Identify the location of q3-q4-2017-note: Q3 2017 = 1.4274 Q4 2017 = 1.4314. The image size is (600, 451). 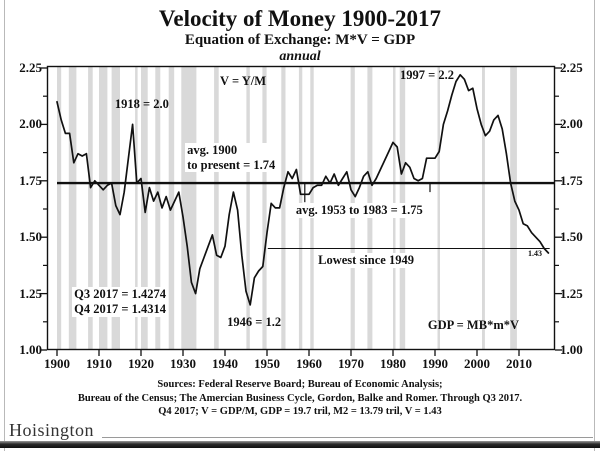
(120, 302).